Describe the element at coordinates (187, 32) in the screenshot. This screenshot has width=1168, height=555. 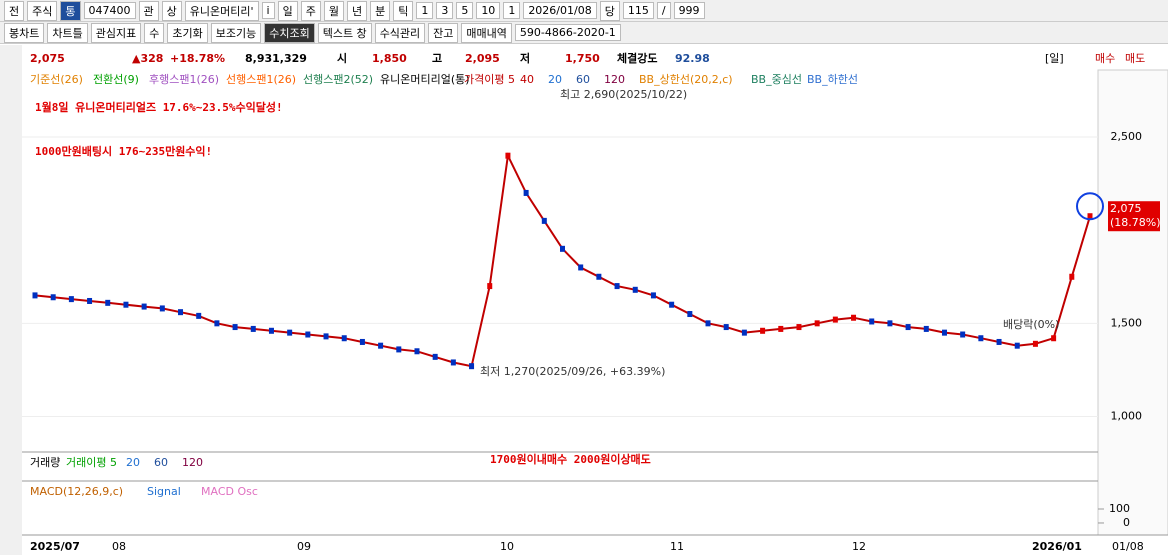
I see `toolbar-button: 초기화` at that location.